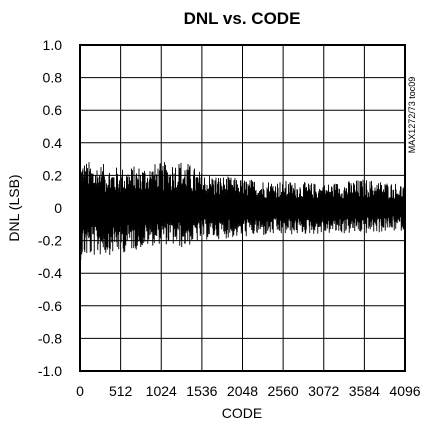 The height and width of the screenshot is (428, 422). What do you see at coordinates (53, 45) in the screenshot?
I see `y-tick-label-0: 1.0` at bounding box center [53, 45].